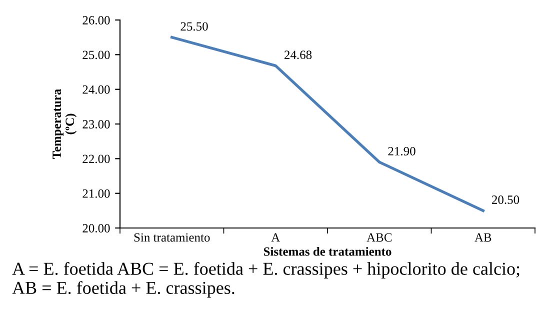 The width and height of the screenshot is (547, 331). I want to click on x-tick-label: AB, so click(483, 237).